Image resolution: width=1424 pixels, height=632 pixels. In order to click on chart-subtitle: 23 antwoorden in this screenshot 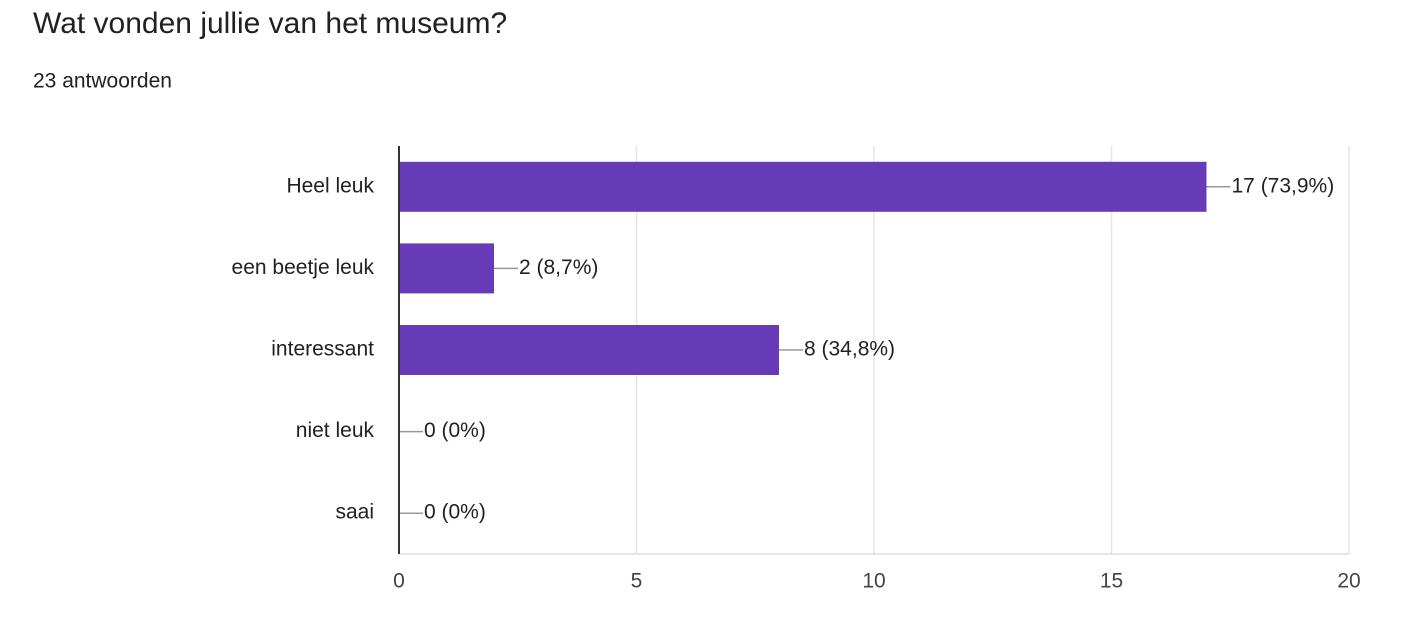, I will do `click(102, 81)`.